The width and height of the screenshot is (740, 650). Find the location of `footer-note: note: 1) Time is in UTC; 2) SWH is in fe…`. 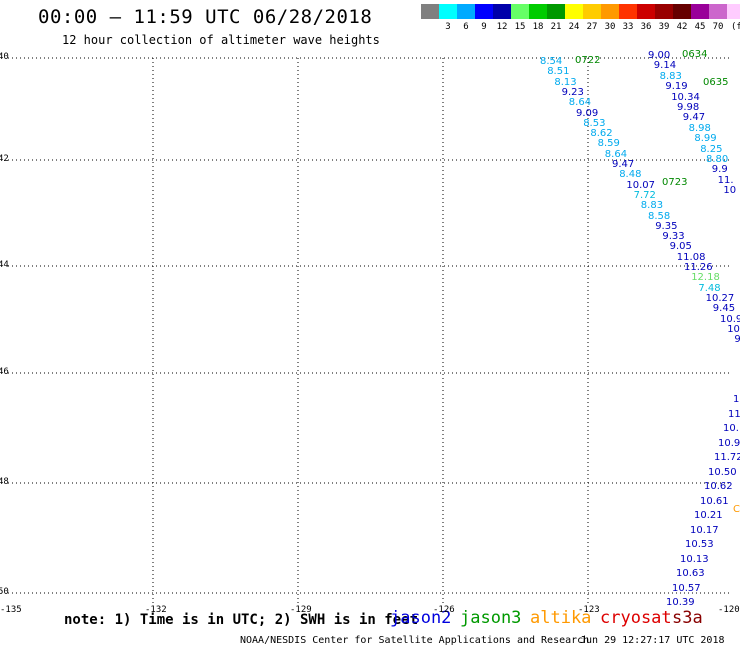

footer-note: note: 1) Time is in UTC; 2) SWH is in fe… is located at coordinates (241, 620).